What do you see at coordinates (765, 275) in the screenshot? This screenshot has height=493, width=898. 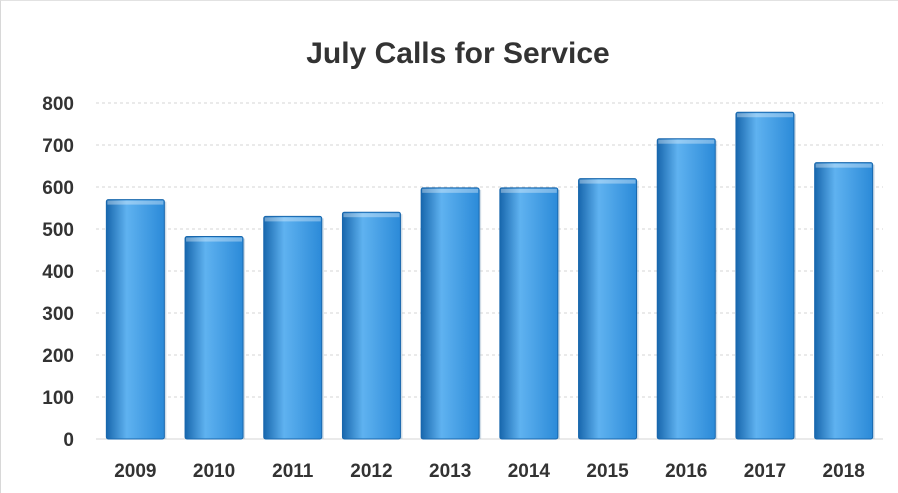 I see `bar-2017` at bounding box center [765, 275].